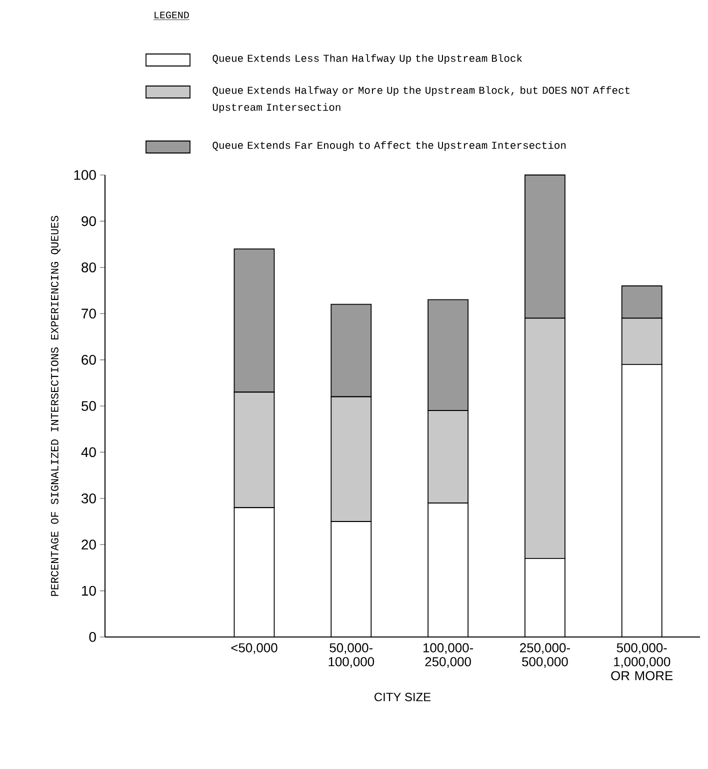 The image size is (708, 769). What do you see at coordinates (89, 359) in the screenshot?
I see `y-tick-label: 60` at bounding box center [89, 359].